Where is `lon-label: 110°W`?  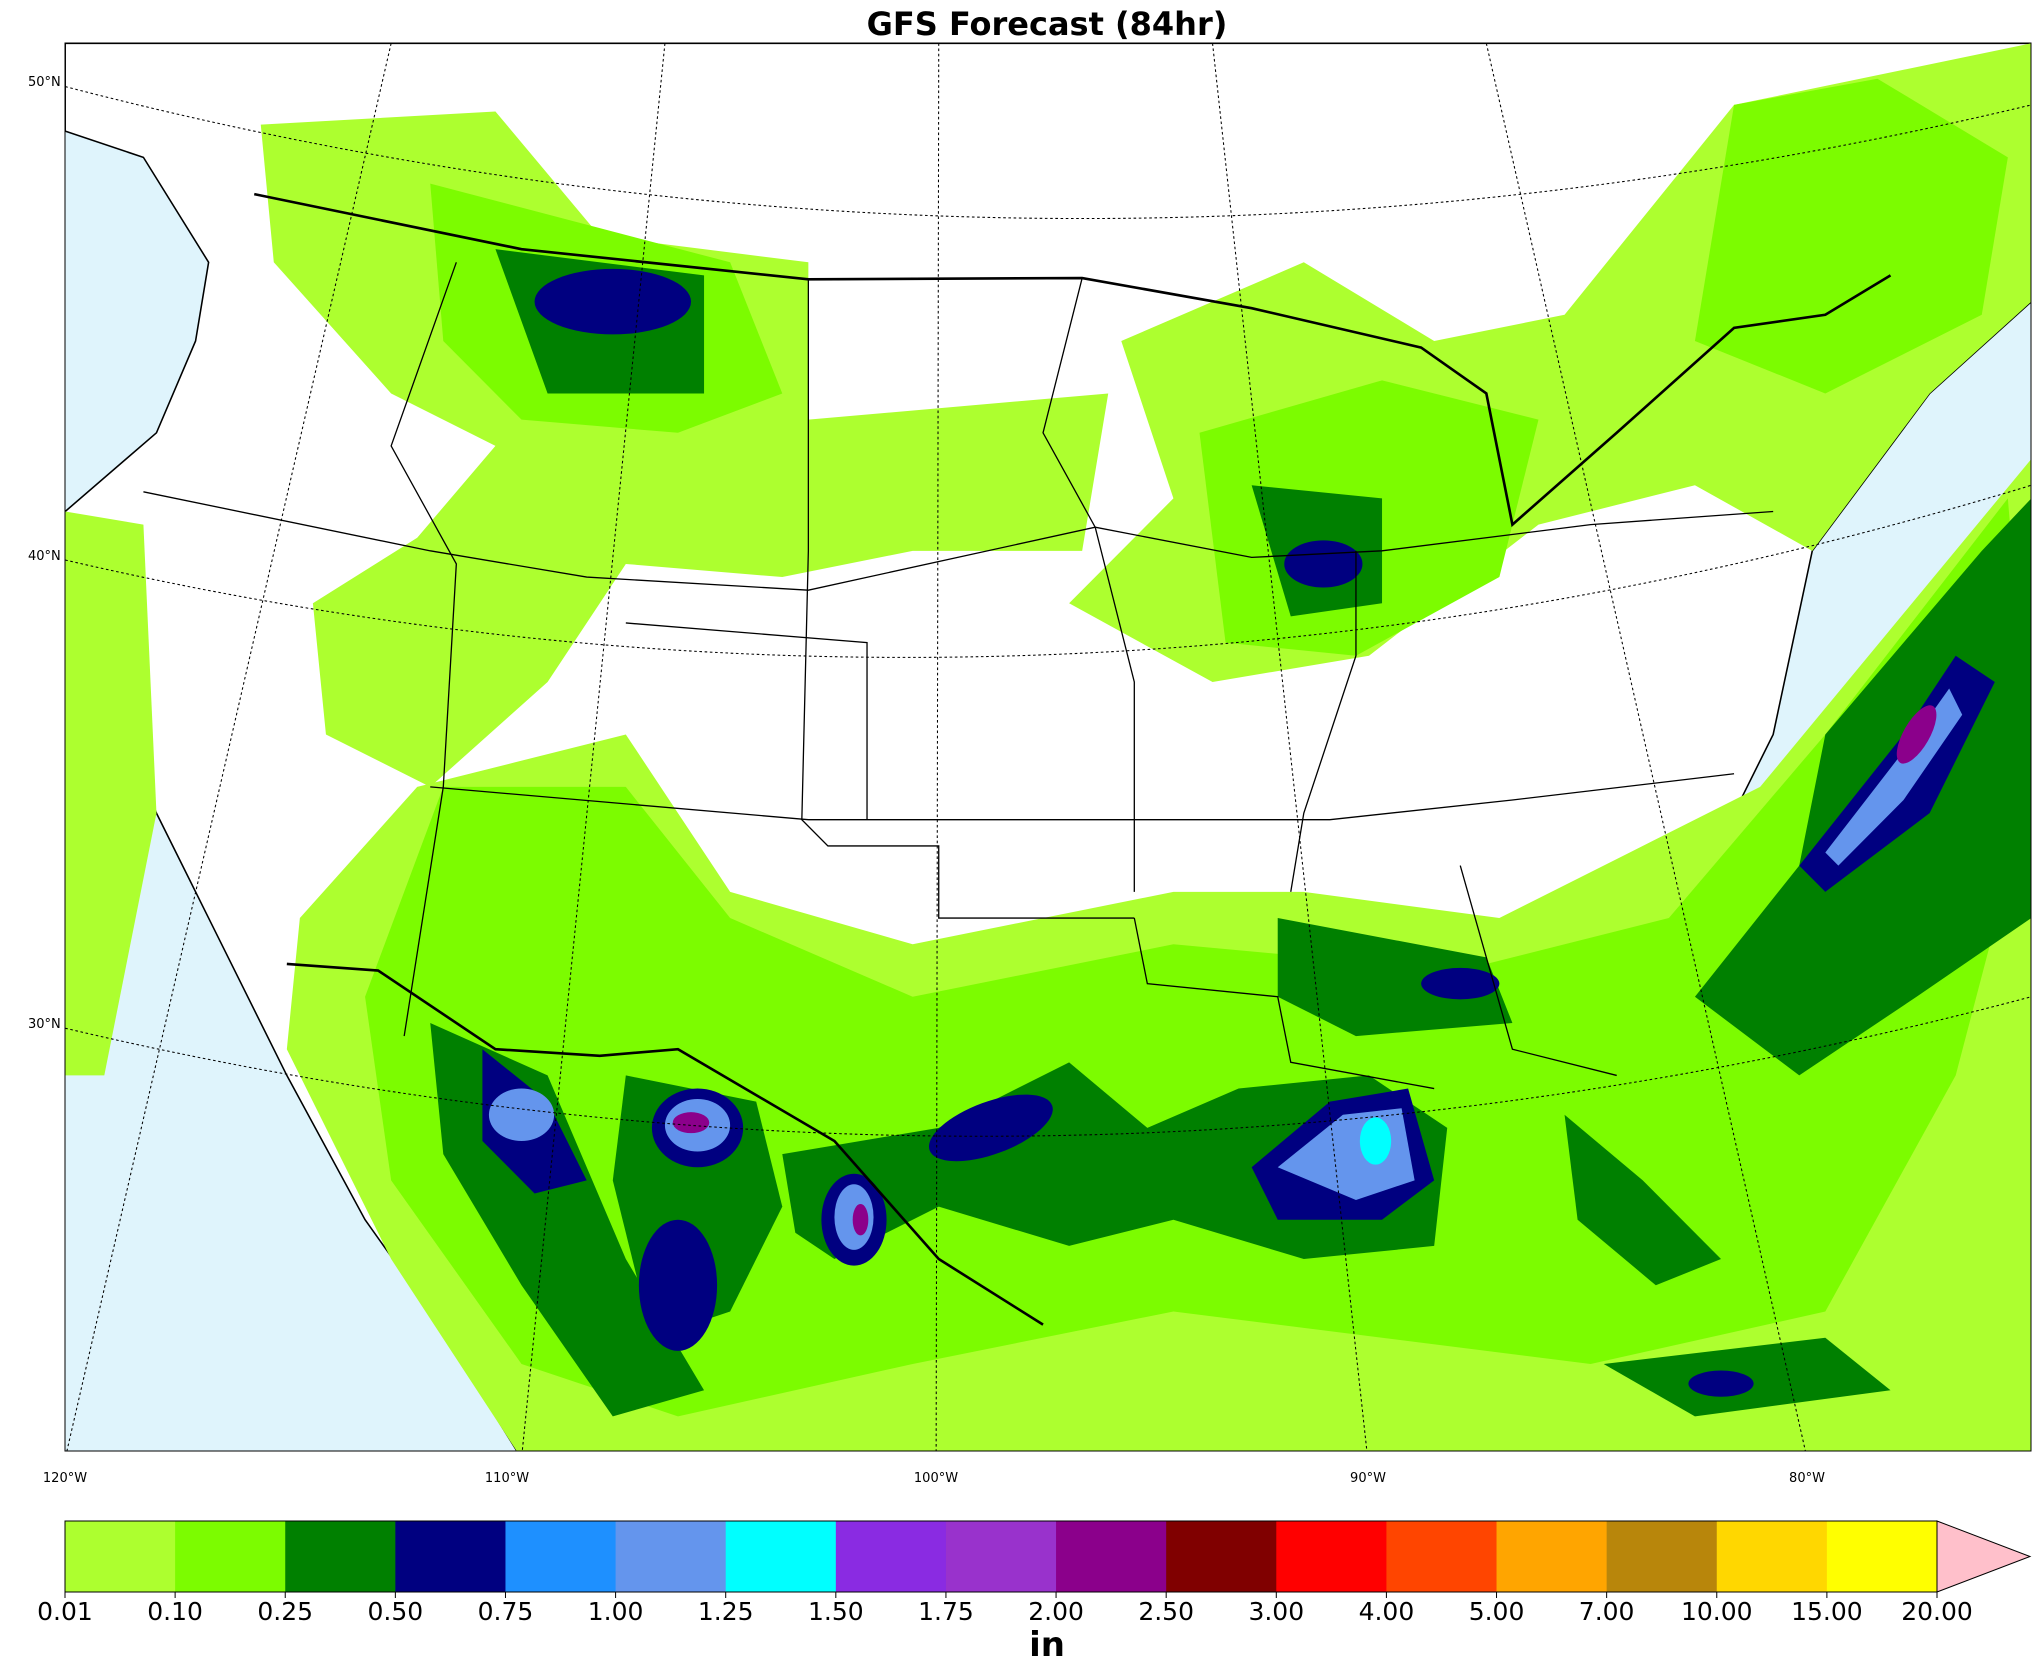 lon-label: 110°W is located at coordinates (507, 1478).